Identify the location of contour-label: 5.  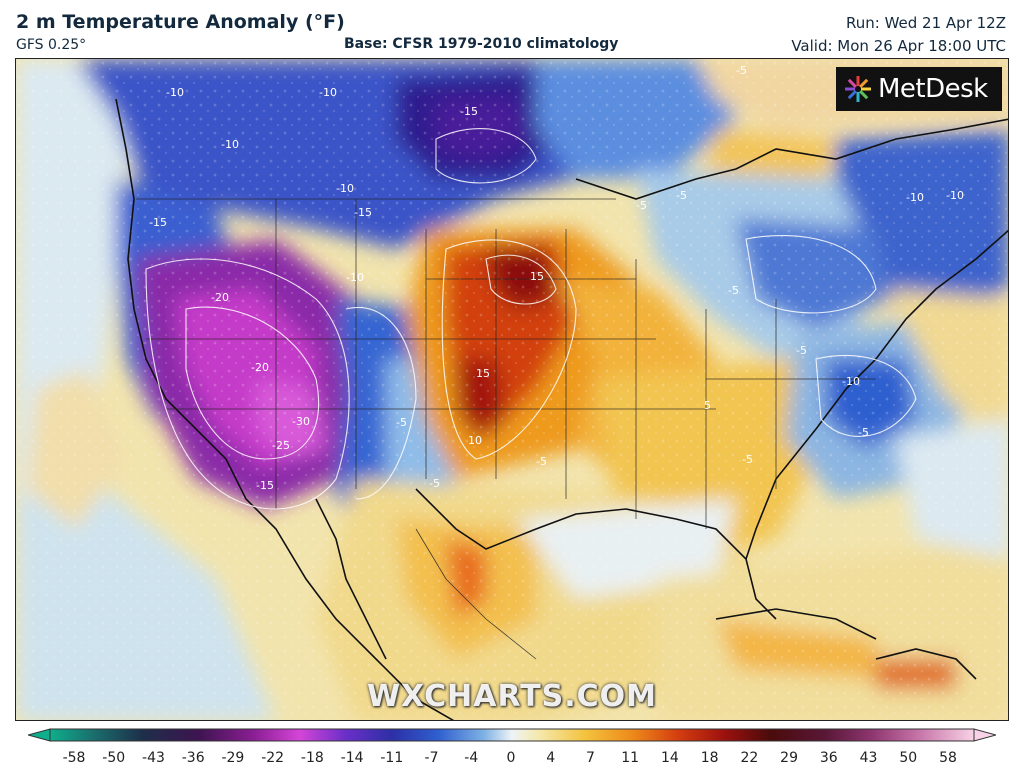
(707, 405).